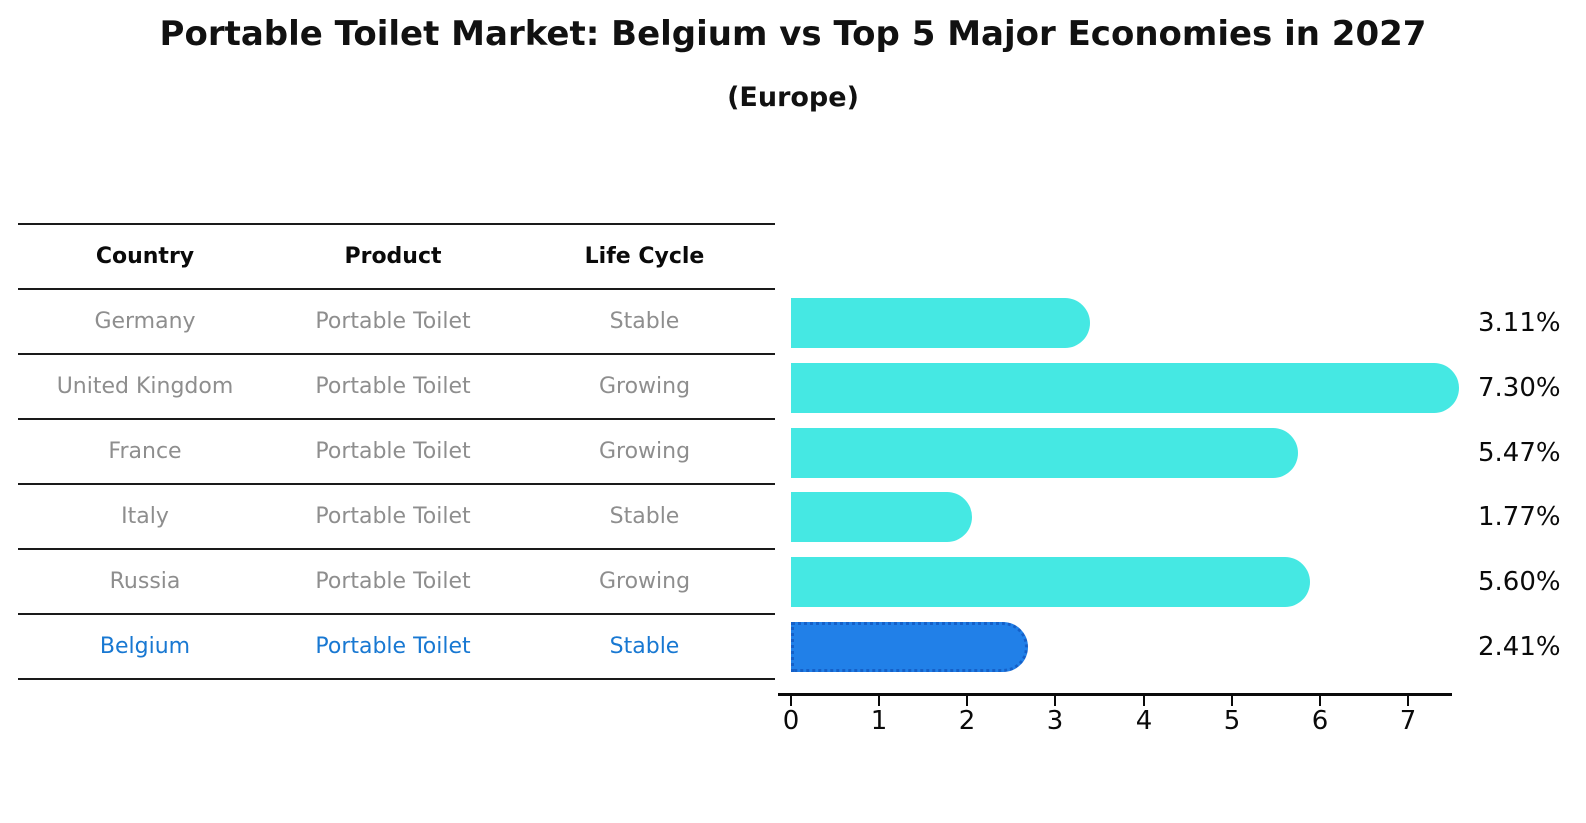 This screenshot has width=1586, height=823. I want to click on header-country: Country, so click(145, 256).